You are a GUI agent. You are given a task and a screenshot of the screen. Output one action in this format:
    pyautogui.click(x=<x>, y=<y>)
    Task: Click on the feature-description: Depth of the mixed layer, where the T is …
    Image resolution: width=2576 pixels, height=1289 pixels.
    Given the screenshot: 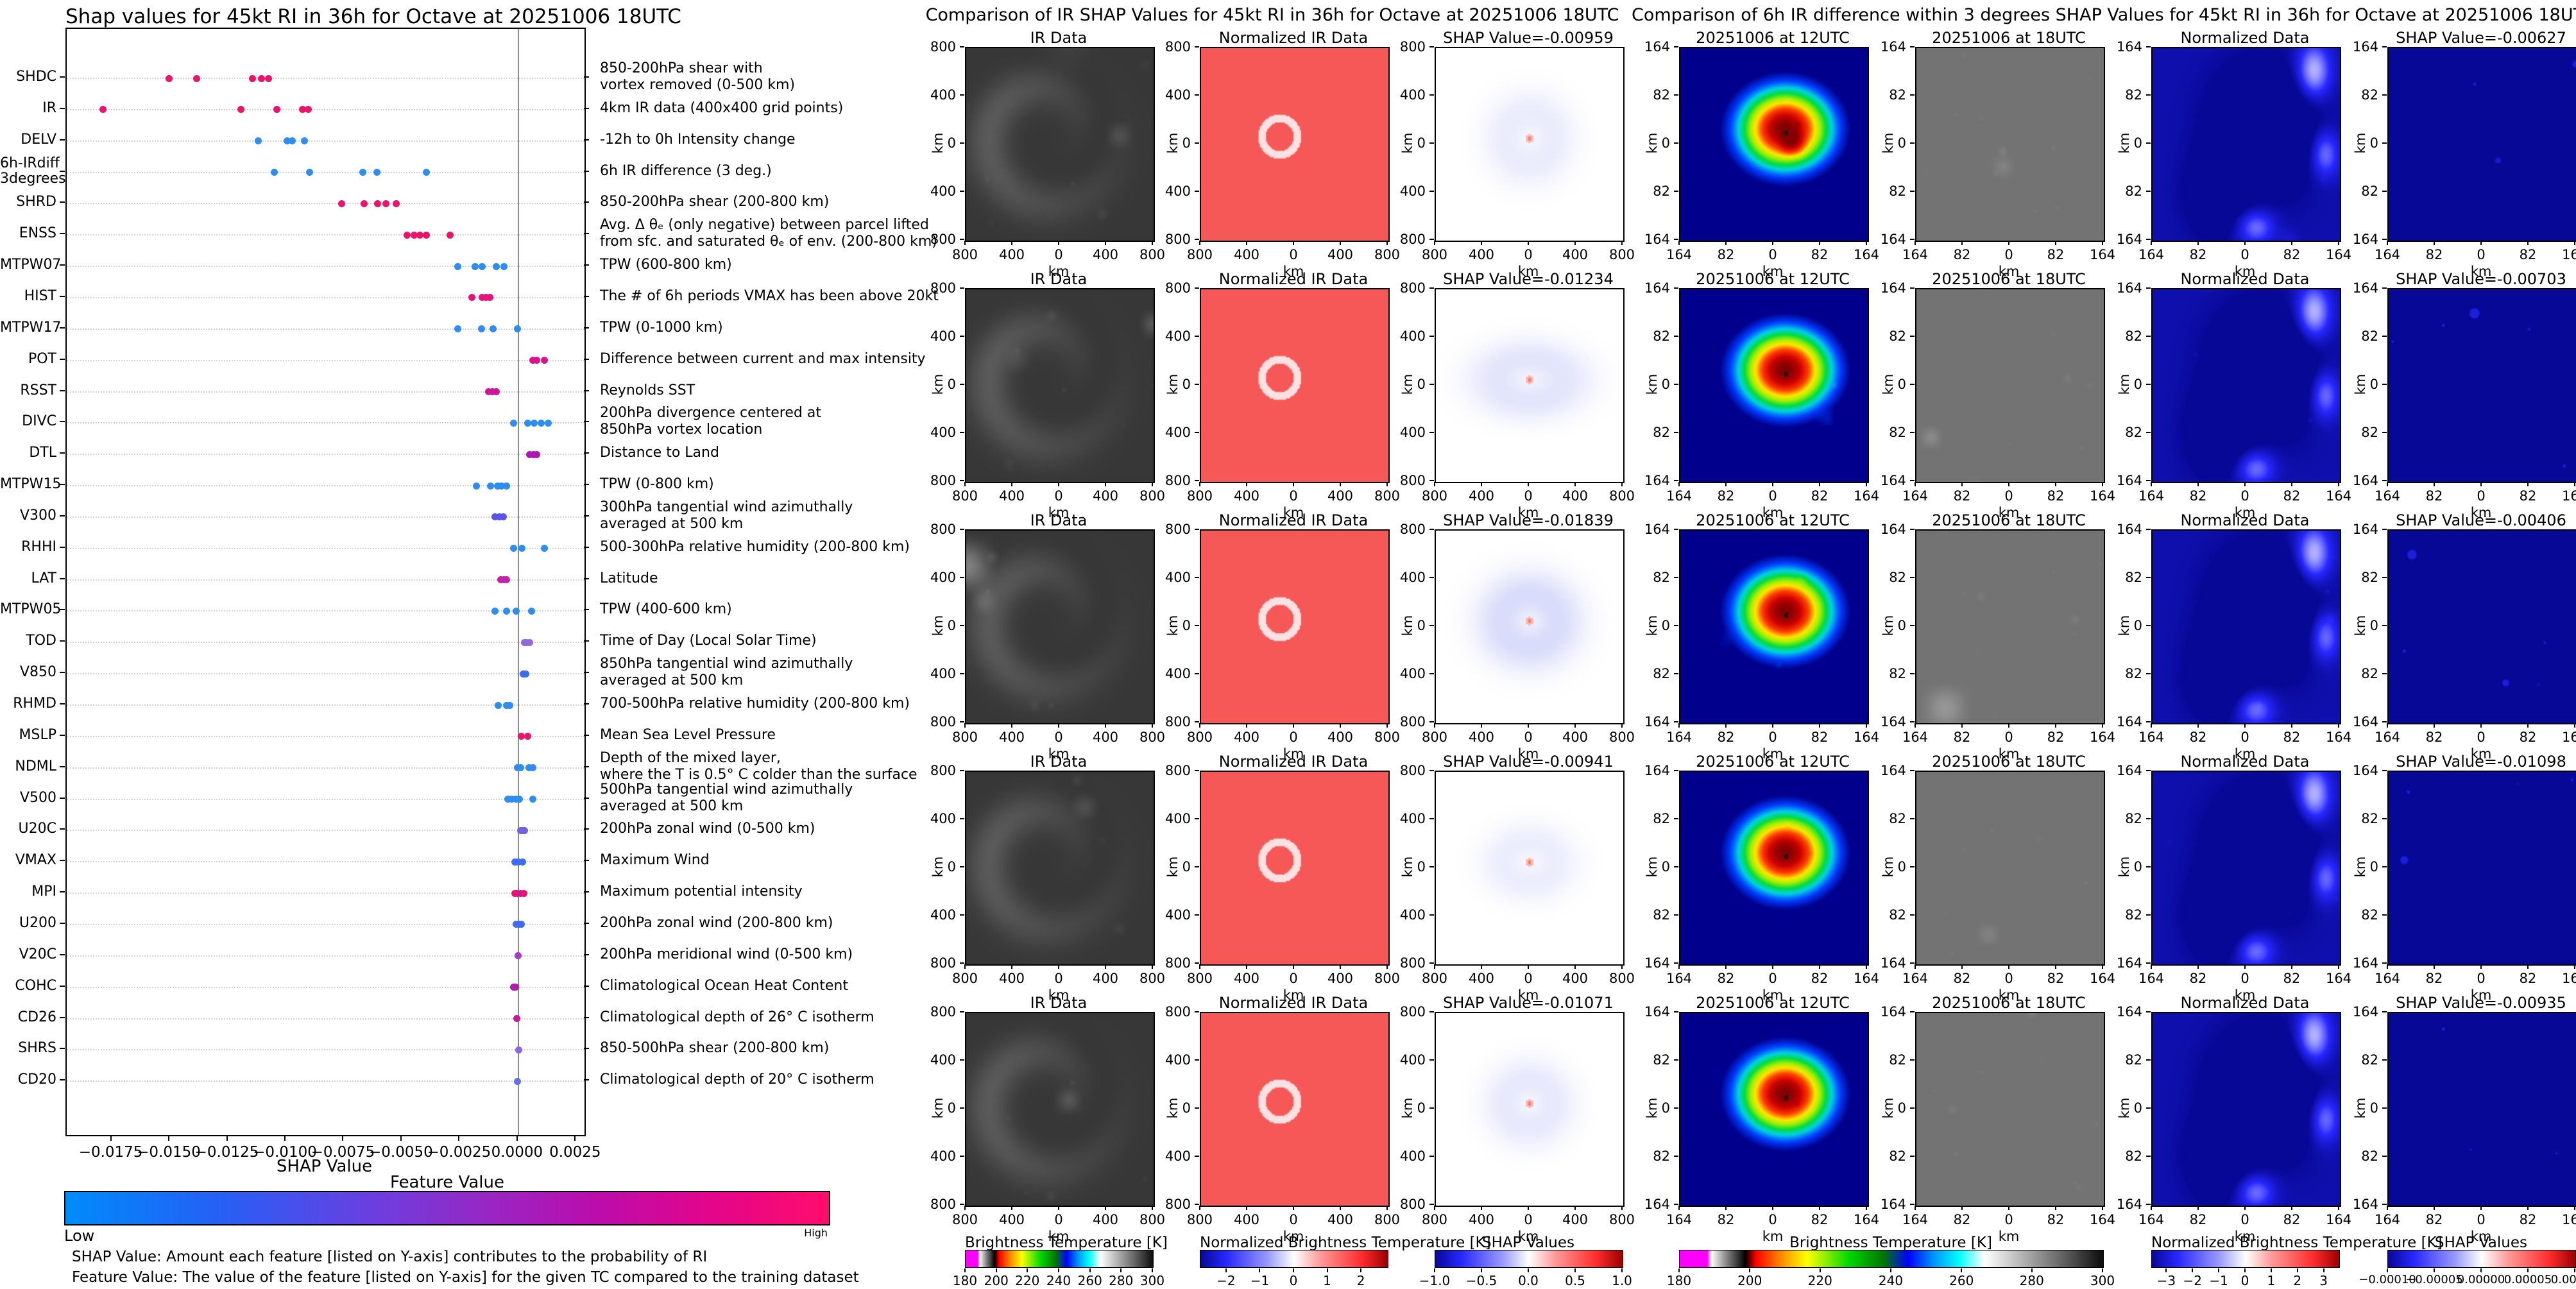 What is the action you would take?
    pyautogui.click(x=759, y=766)
    